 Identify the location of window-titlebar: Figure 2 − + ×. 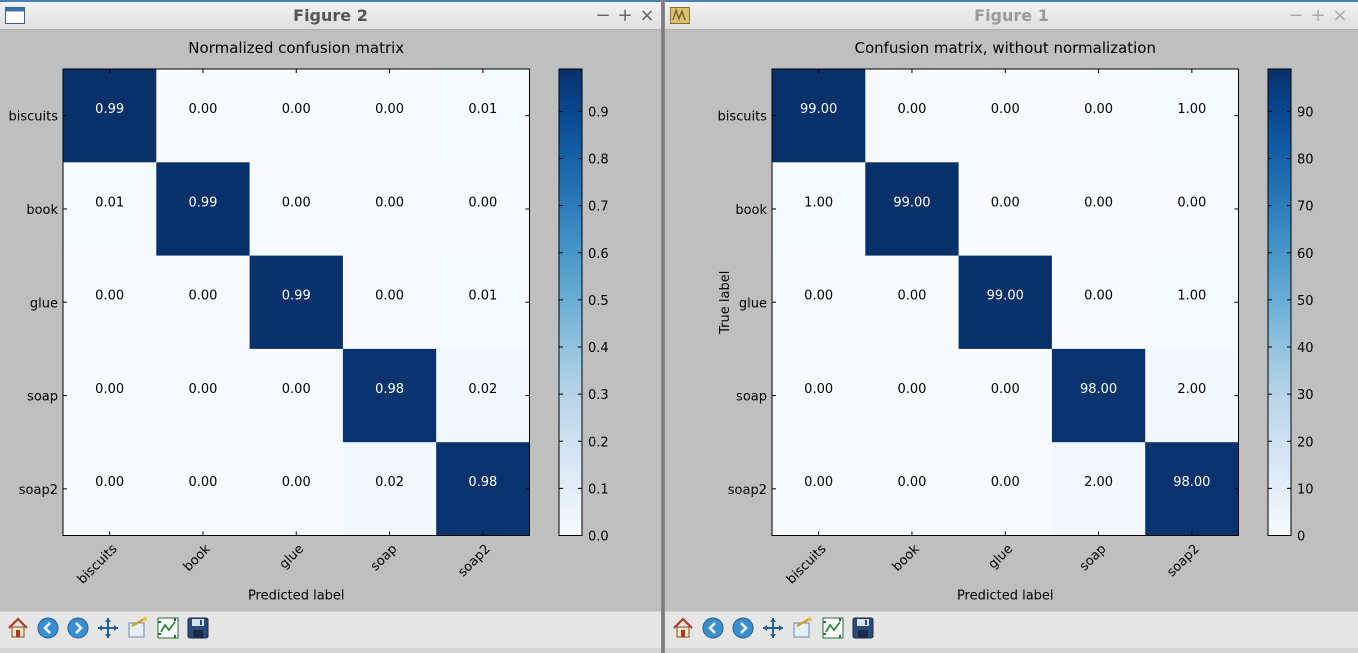
(330, 15).